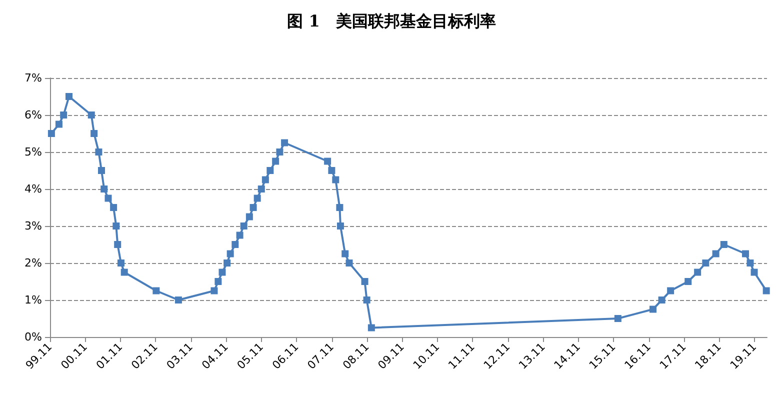 Image resolution: width=783 pixels, height=397 pixels. I want to click on y-tick-label: 2%, so click(33, 263).